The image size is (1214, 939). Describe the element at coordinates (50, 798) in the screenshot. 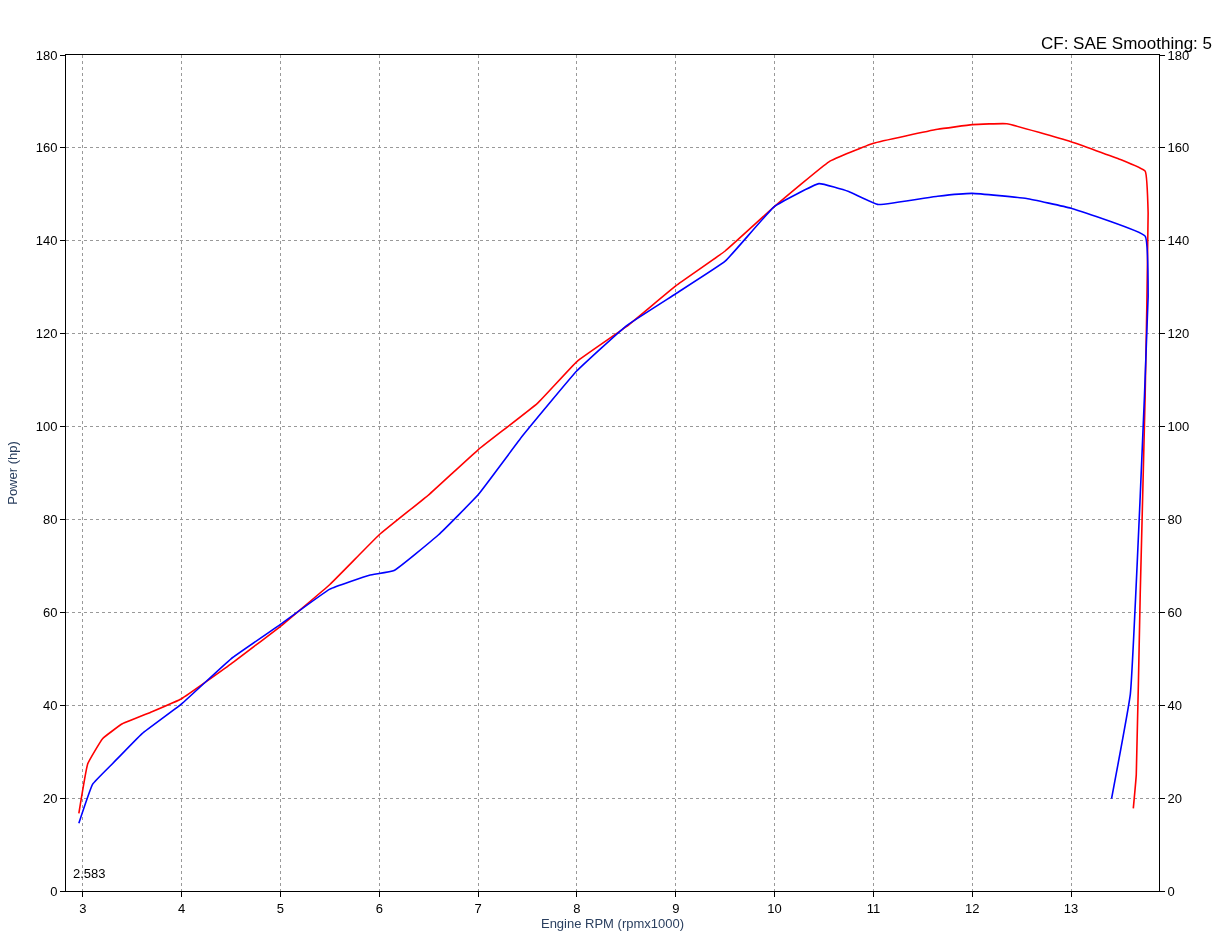

I see `y-tick-label: 20` at that location.